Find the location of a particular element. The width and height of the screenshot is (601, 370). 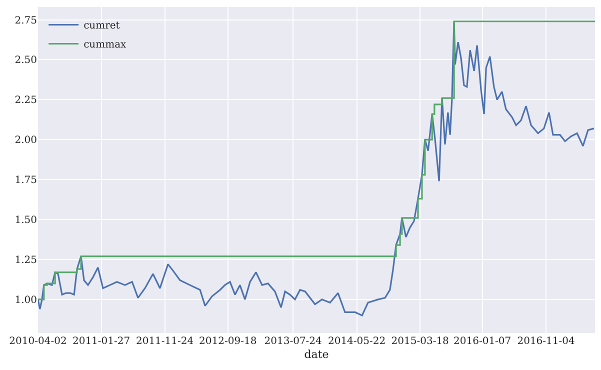

x-tick-label: 2013-07-24 is located at coordinates (293, 341).